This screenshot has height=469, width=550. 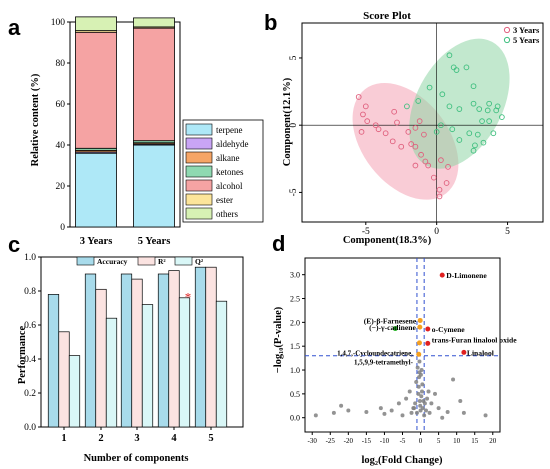 What do you see at coordinates (366, 232) in the screenshot?
I see `panel-b-x-tick-label: -5` at bounding box center [366, 232].